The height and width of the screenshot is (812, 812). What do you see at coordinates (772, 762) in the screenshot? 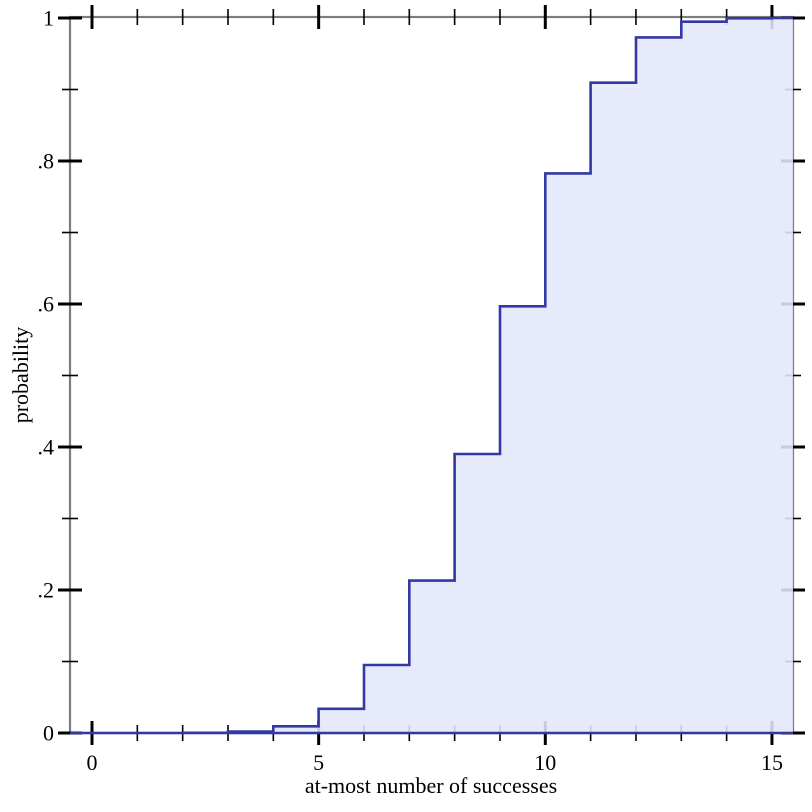
I see `x-tick-label: 15` at bounding box center [772, 762].